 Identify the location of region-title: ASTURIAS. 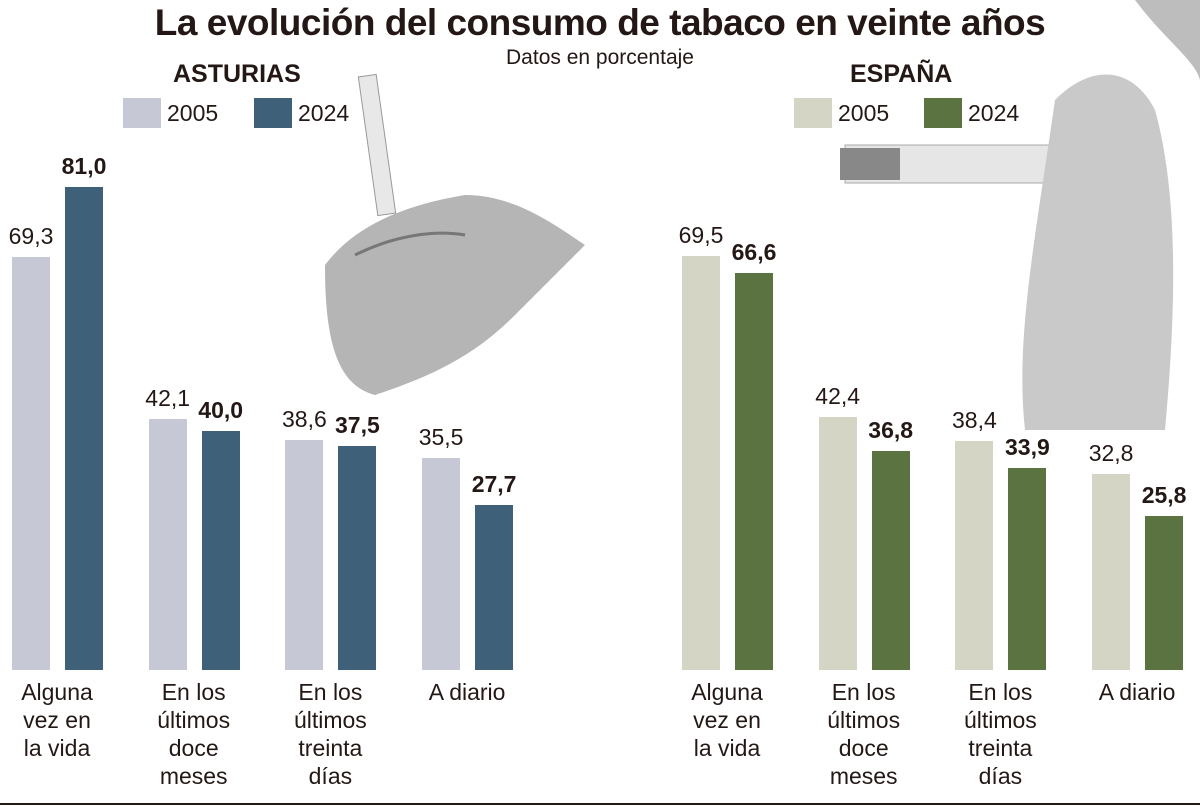
(237, 74).